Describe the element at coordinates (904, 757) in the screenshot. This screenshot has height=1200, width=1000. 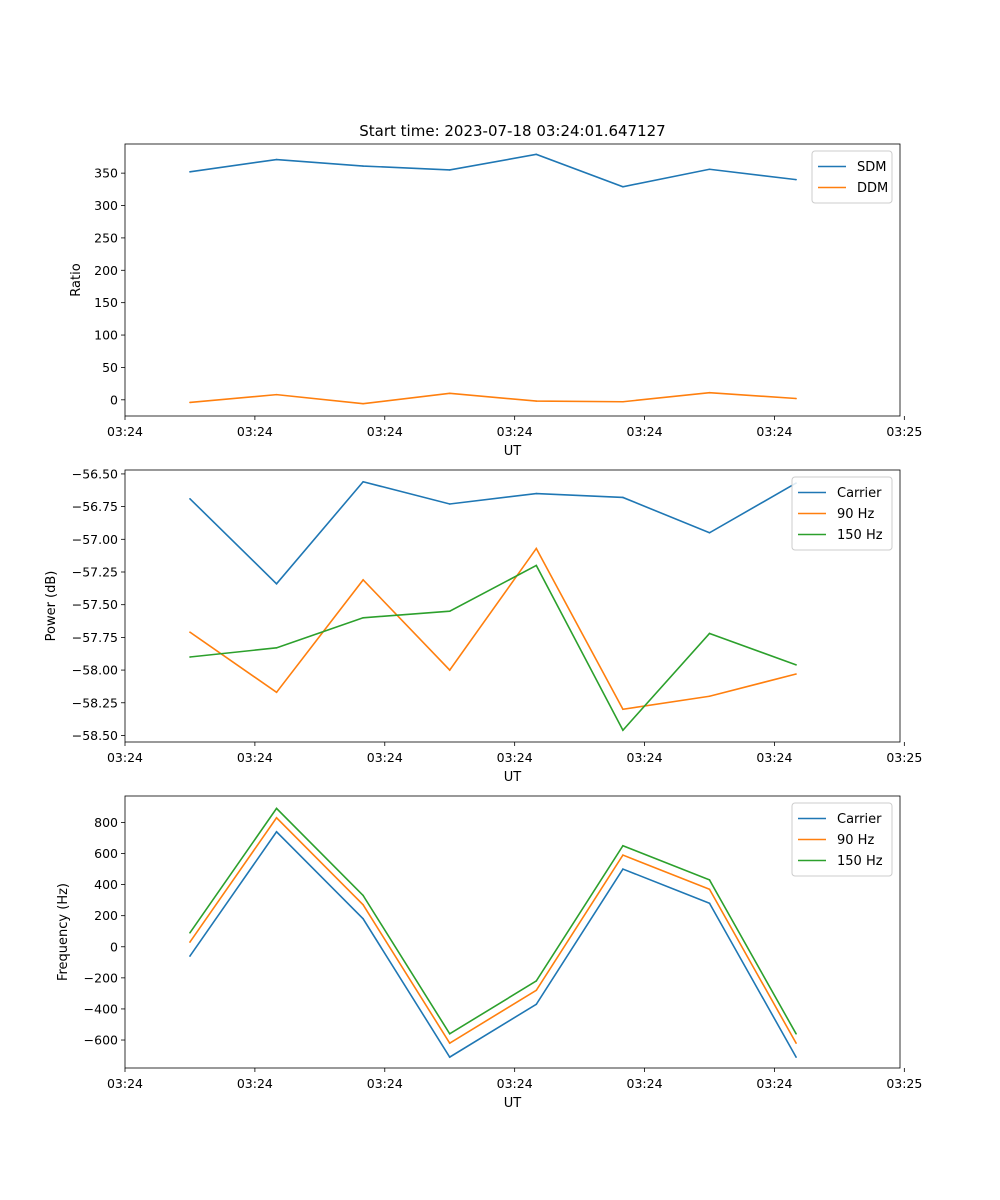
I see `power-x-tick-label: 03:25` at that location.